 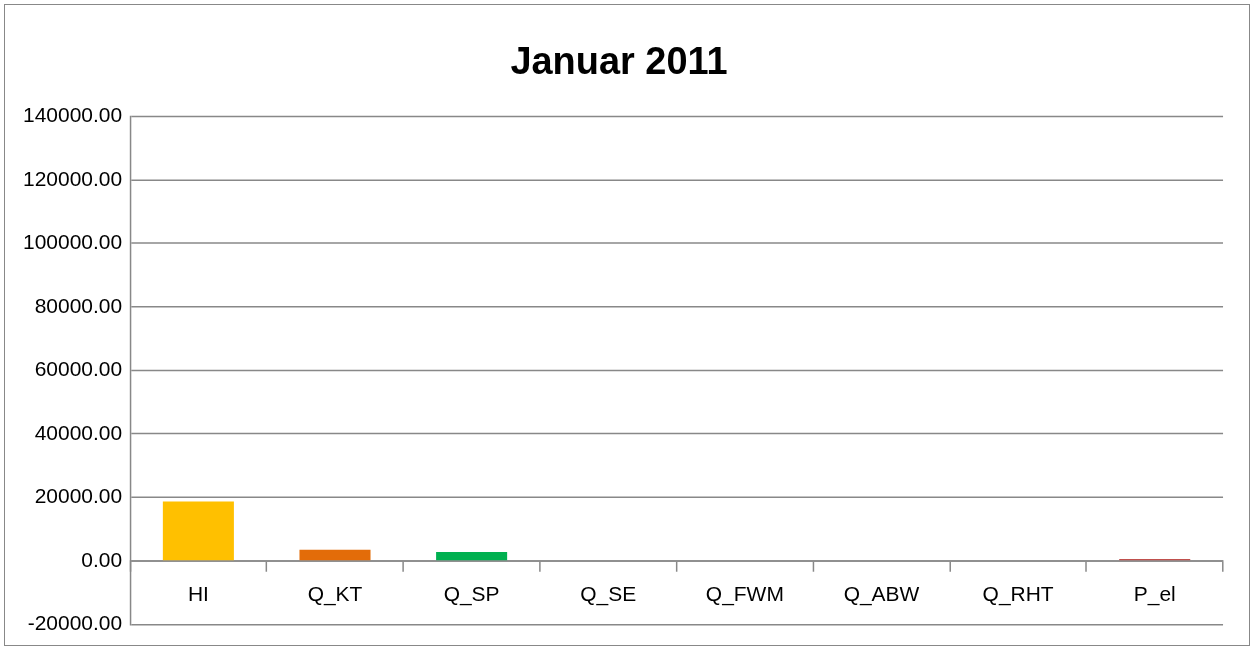 I want to click on y-tick-label: 140000.00, so click(x=73, y=115).